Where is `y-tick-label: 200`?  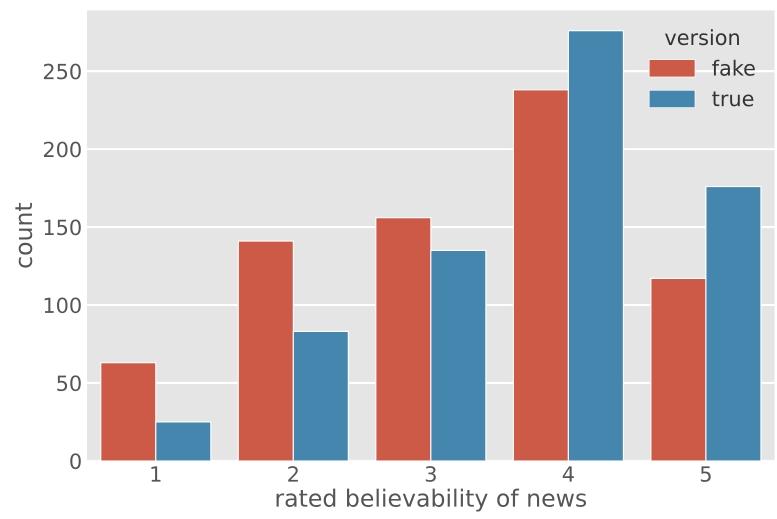
y-tick-label: 200 is located at coordinates (62, 150).